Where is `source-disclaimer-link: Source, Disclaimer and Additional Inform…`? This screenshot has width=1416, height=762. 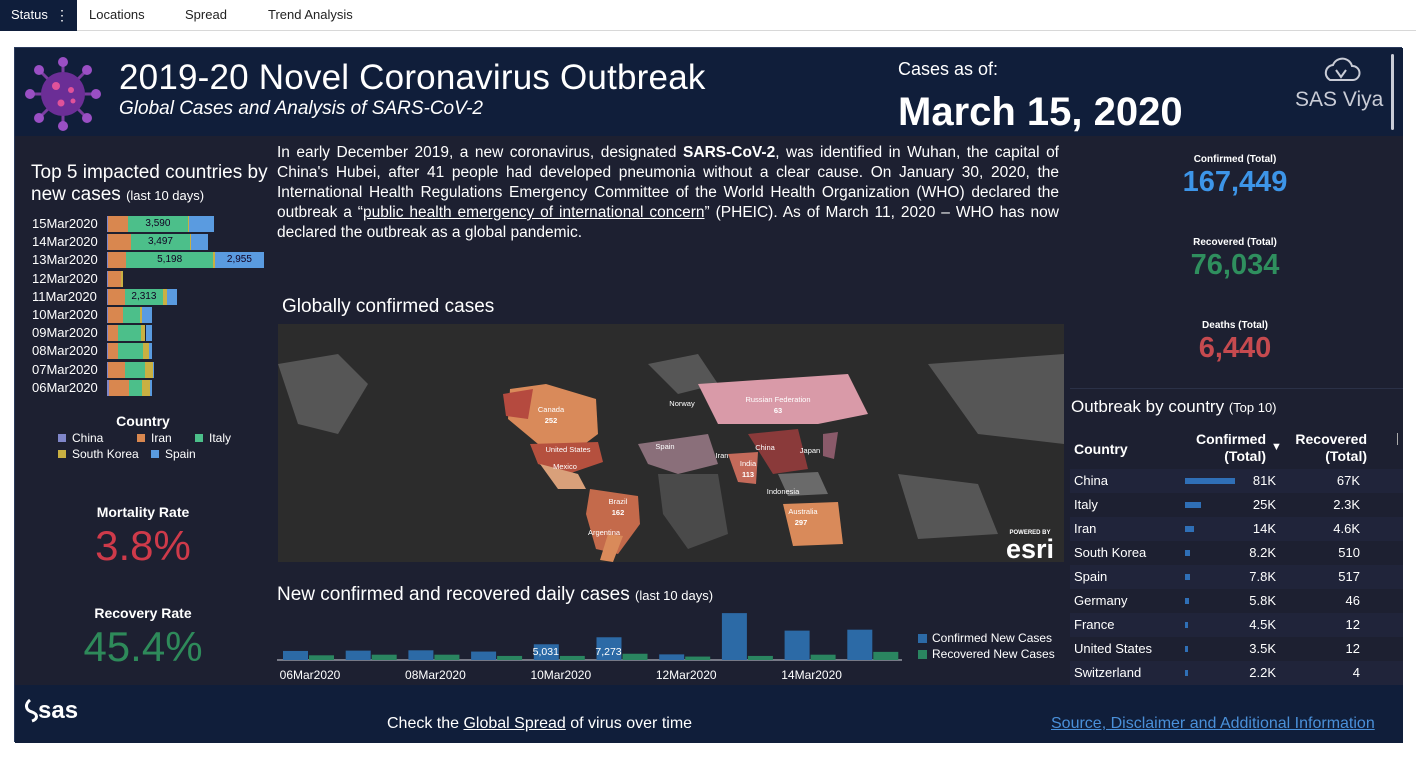
source-disclaimer-link: Source, Disclaimer and Additional Inform… is located at coordinates (1213, 723).